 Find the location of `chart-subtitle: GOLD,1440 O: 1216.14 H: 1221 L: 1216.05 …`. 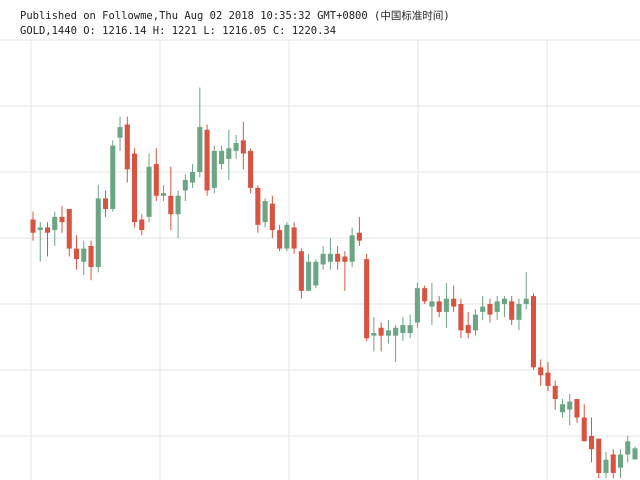

chart-subtitle: GOLD,1440 O: 1216.14 H: 1221 L: 1216.05 … is located at coordinates (178, 31).